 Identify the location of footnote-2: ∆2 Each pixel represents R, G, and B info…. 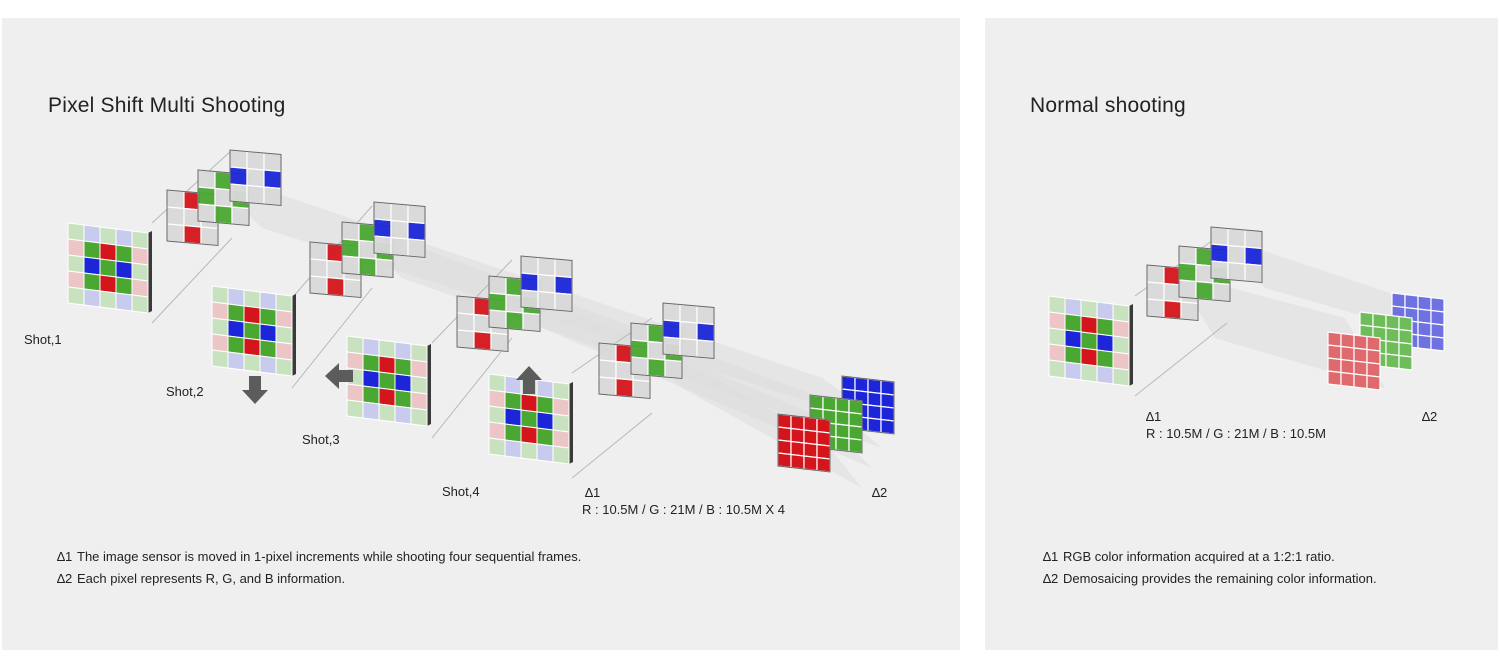
(201, 578).